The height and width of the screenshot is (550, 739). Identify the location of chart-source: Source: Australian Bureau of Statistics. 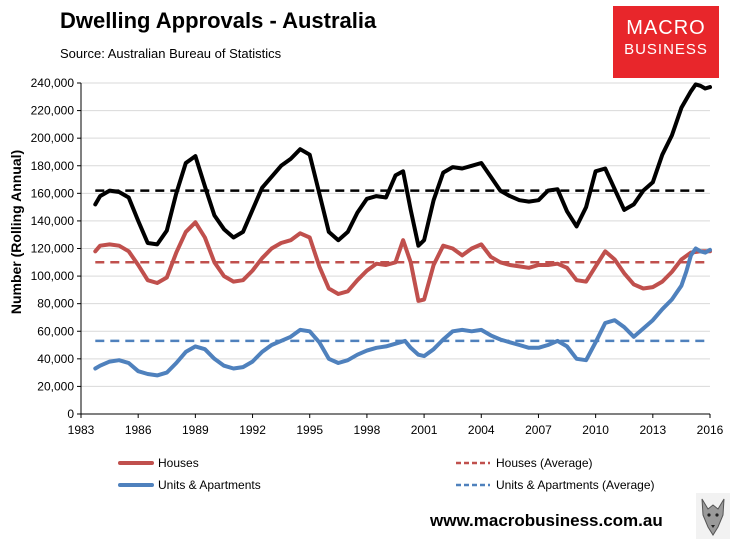
(171, 53).